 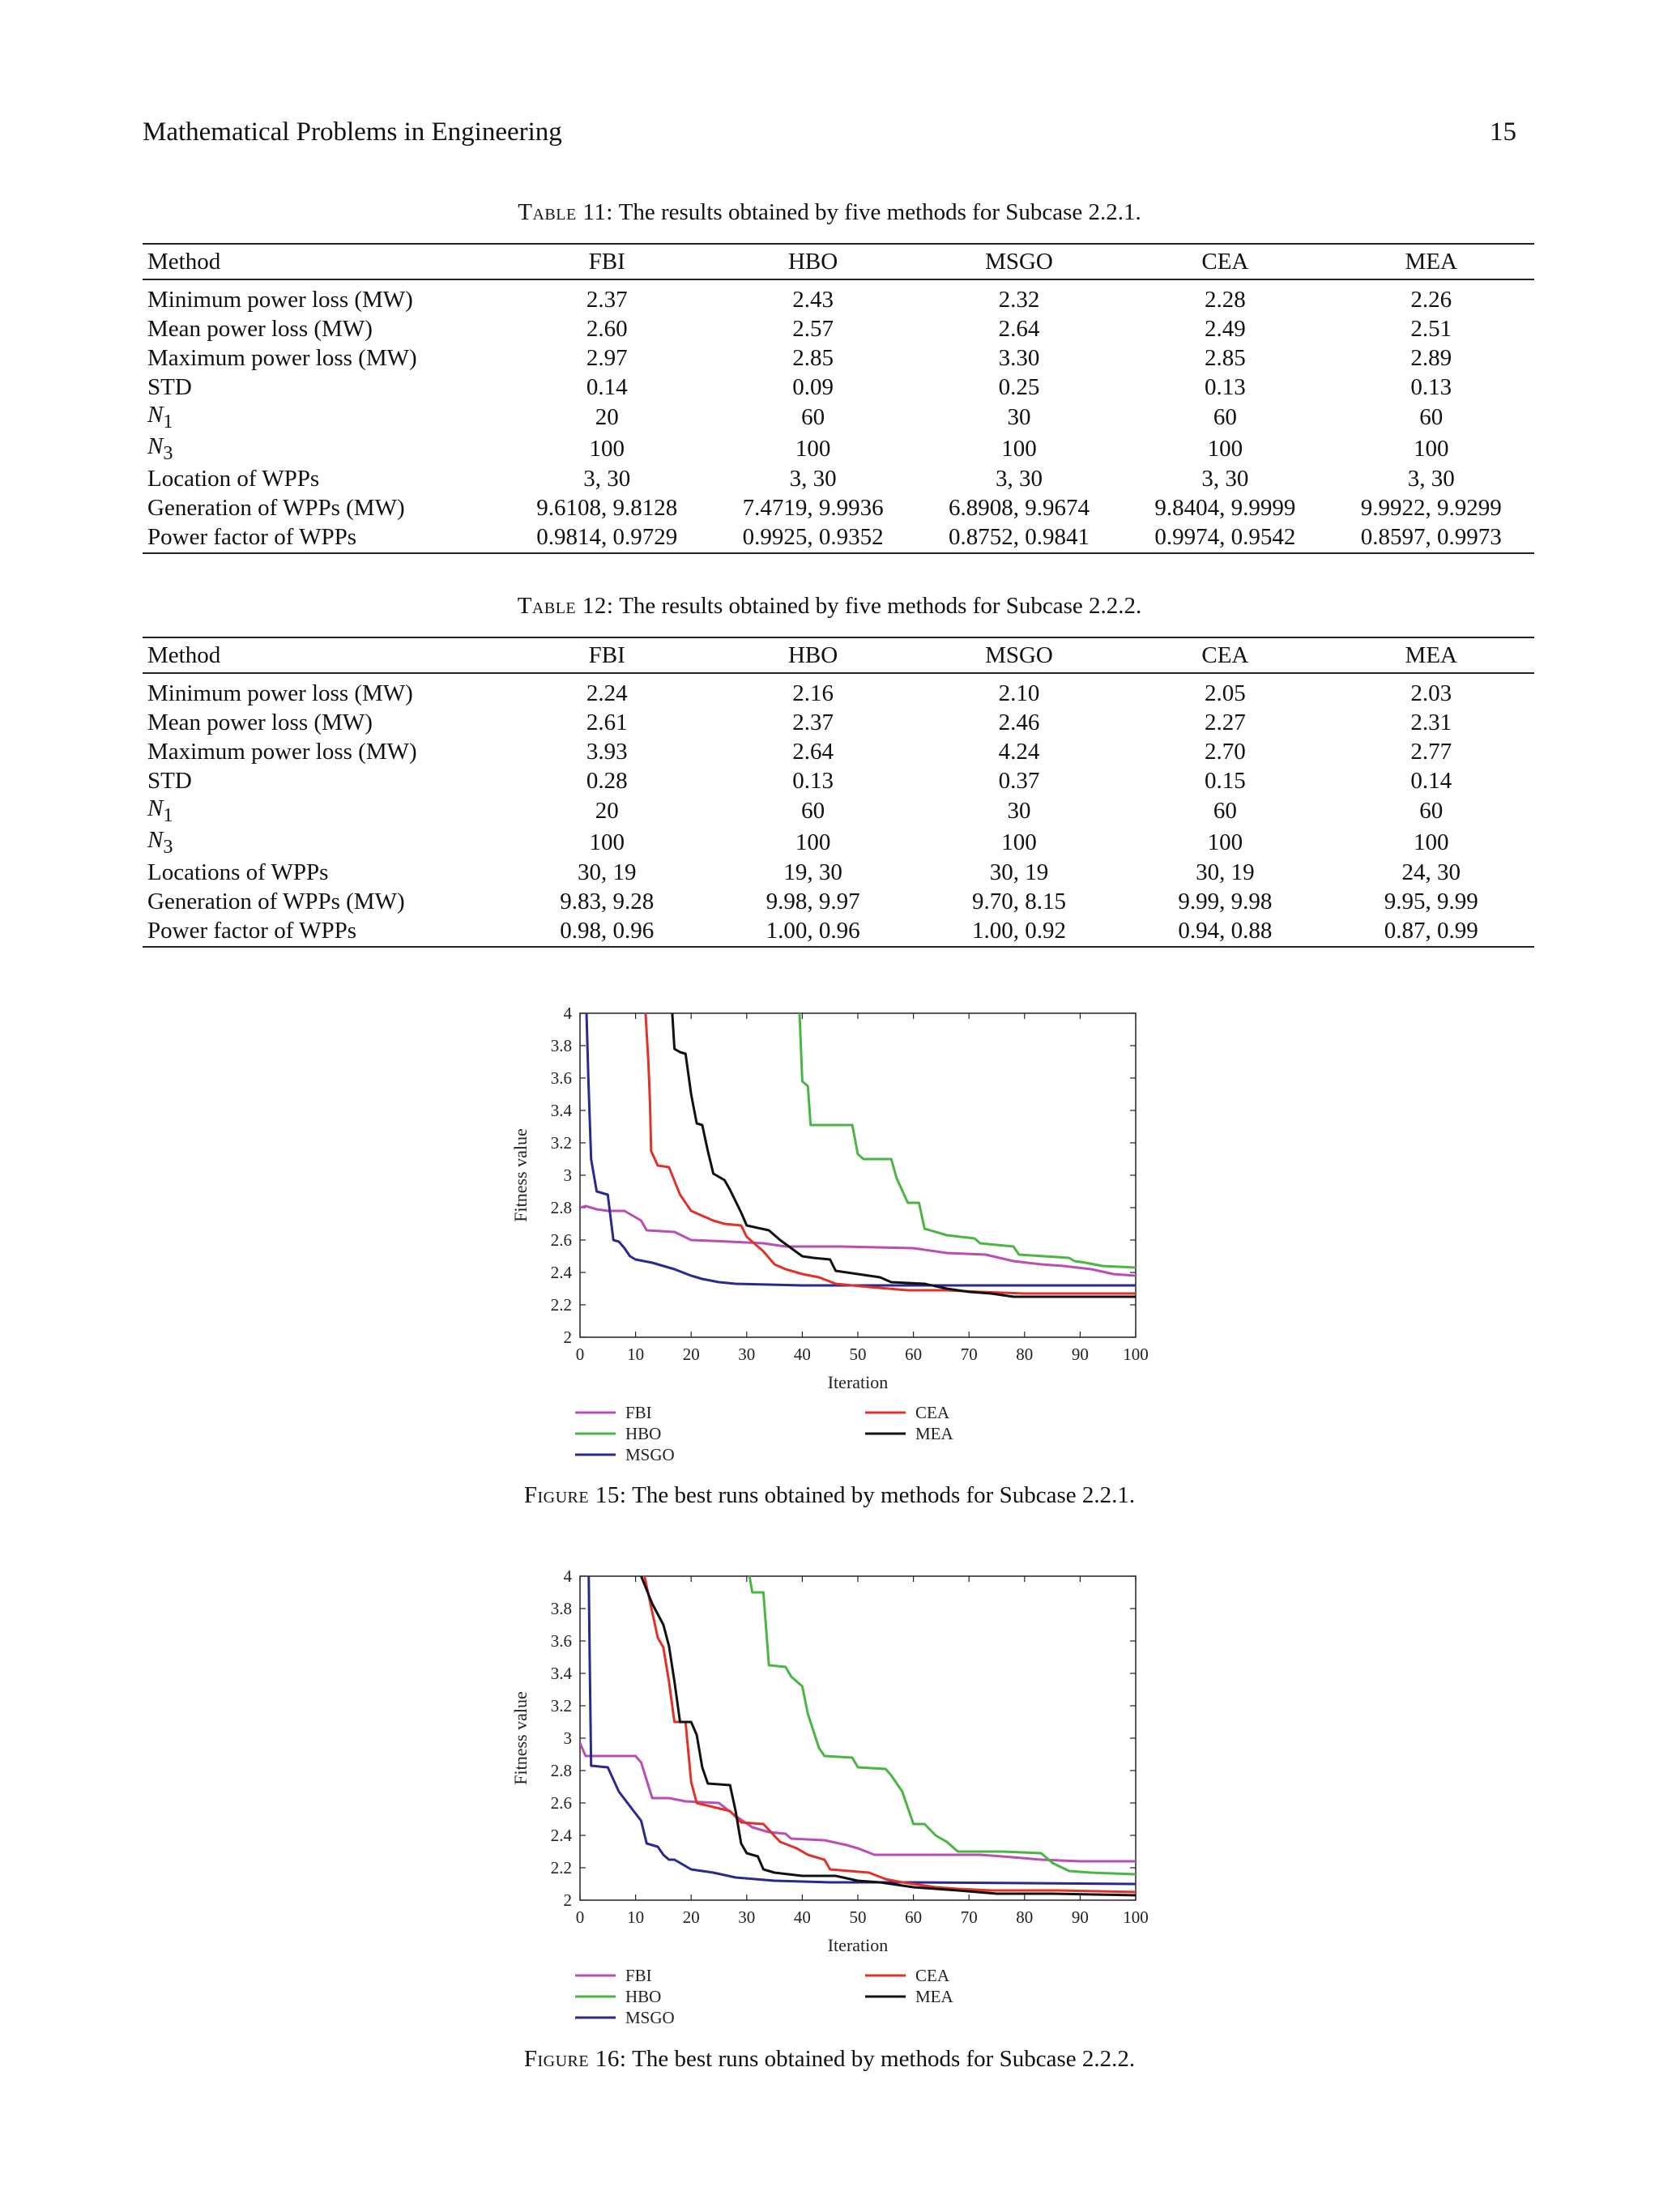 What do you see at coordinates (829, 135) in the screenshot?
I see `running-head: Mathematical Problems in Engineering 15` at bounding box center [829, 135].